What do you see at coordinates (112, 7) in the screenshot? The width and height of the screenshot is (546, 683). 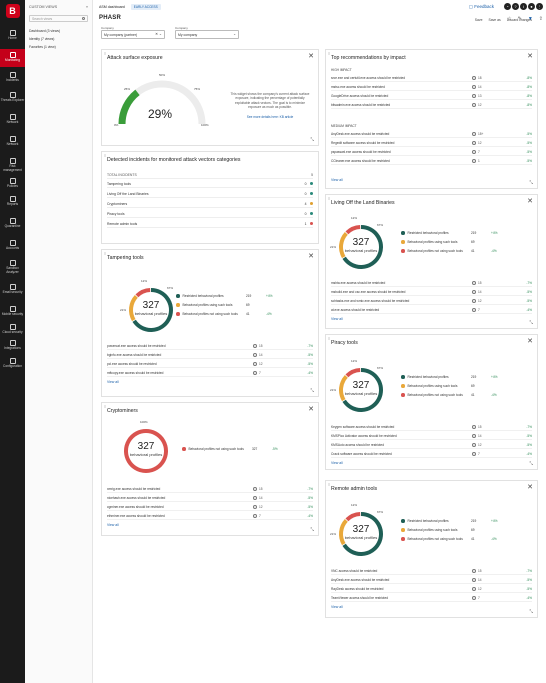 I see `breadcrumb: ASM dashboard` at bounding box center [112, 7].